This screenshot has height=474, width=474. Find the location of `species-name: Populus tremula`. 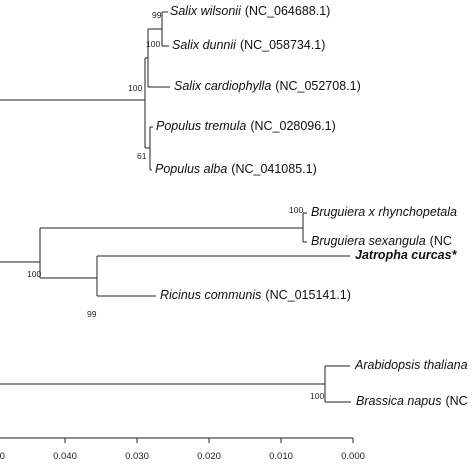

species-name: Populus tremula is located at coordinates (201, 126).